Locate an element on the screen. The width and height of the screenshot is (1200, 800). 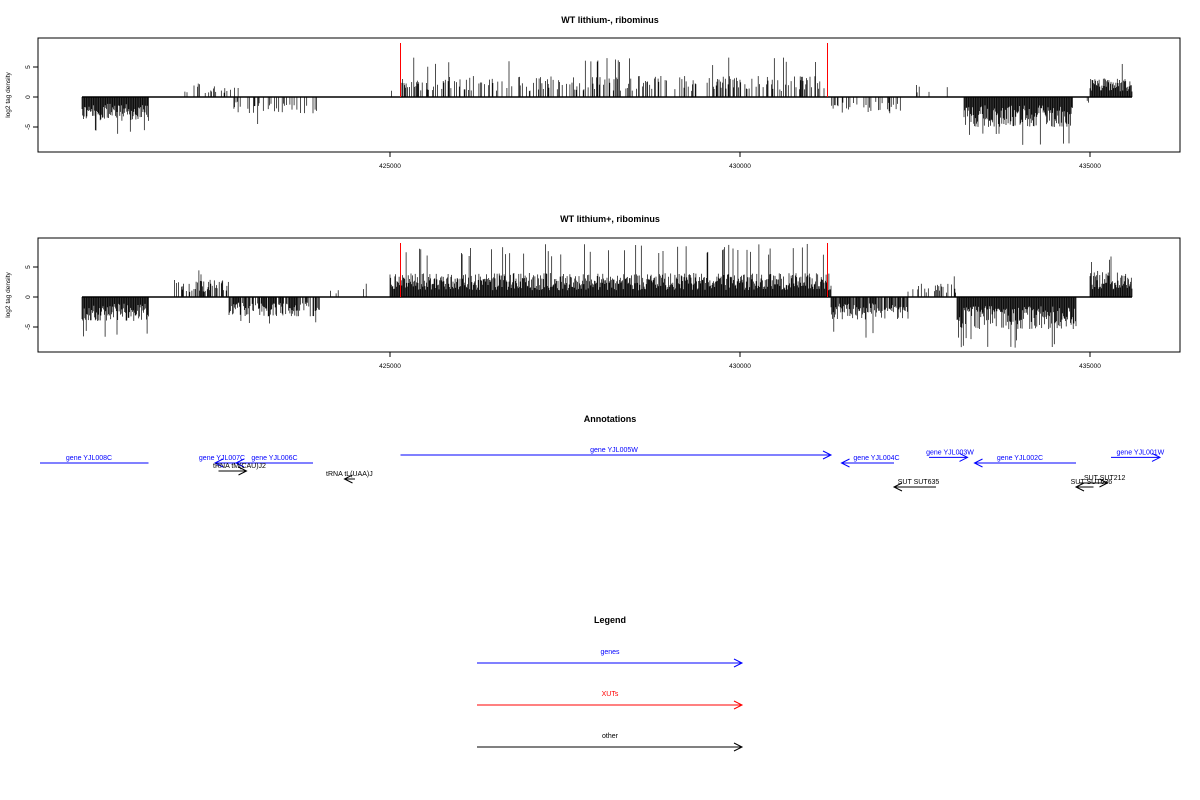
feature-label: gene YJL002C is located at coordinates (1020, 458).